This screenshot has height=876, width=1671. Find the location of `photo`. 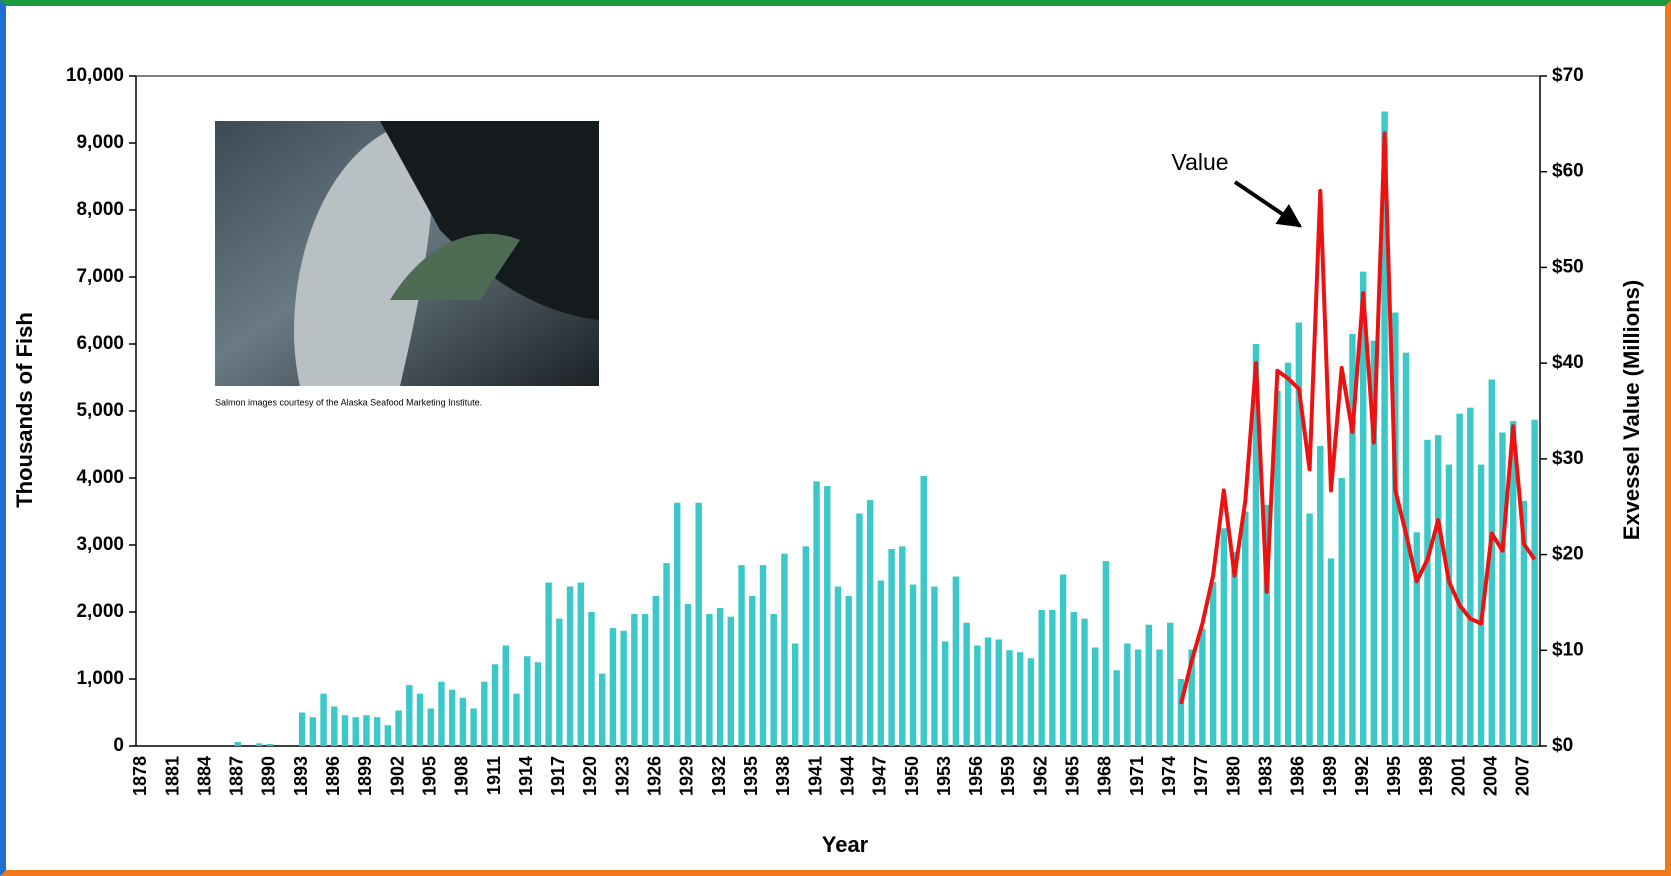

photo is located at coordinates (407, 253).